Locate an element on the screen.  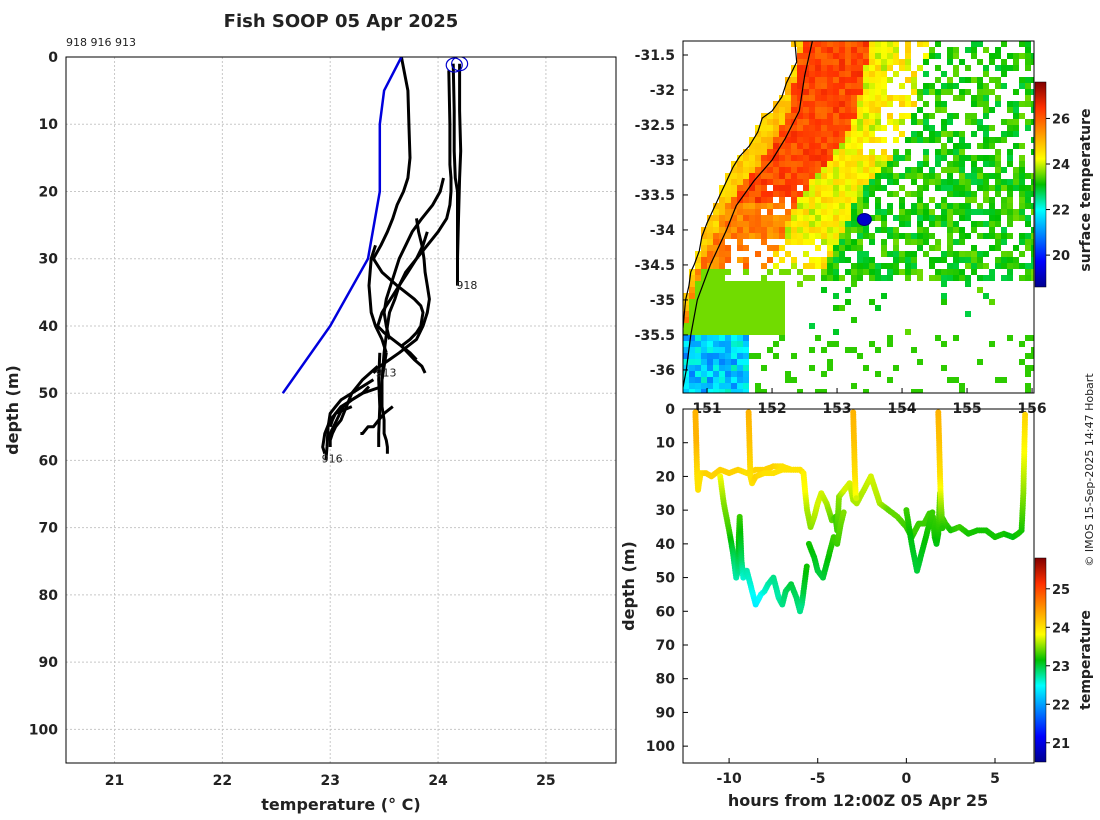
timeseries-point is located at coordinates (942, 528).